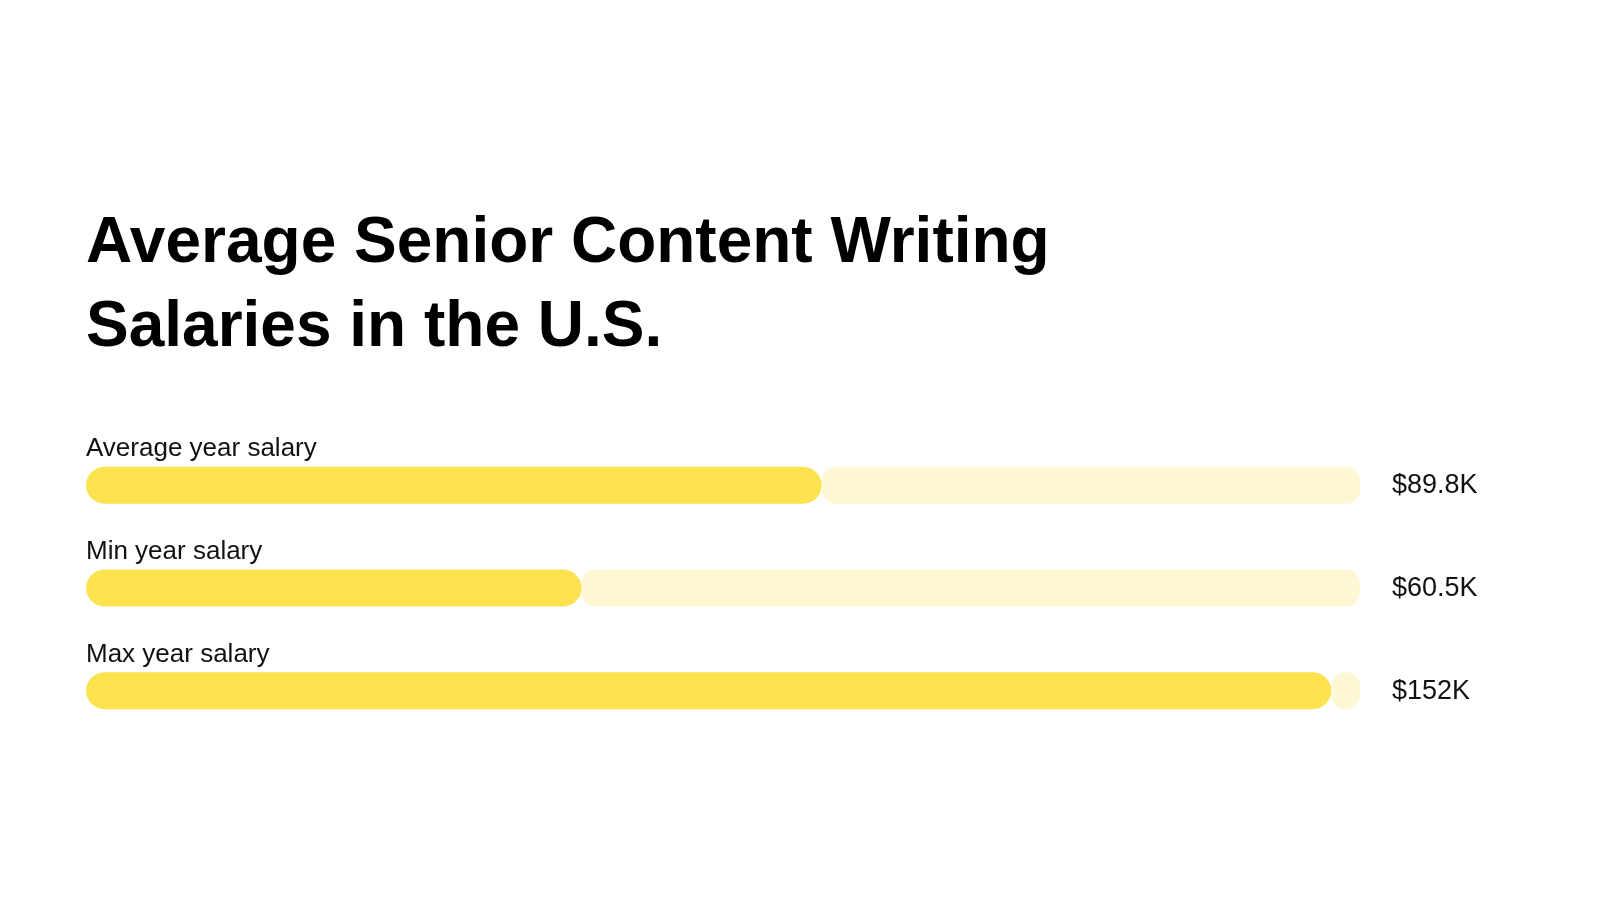  What do you see at coordinates (1431, 689) in the screenshot?
I see `data-label: $152K` at bounding box center [1431, 689].